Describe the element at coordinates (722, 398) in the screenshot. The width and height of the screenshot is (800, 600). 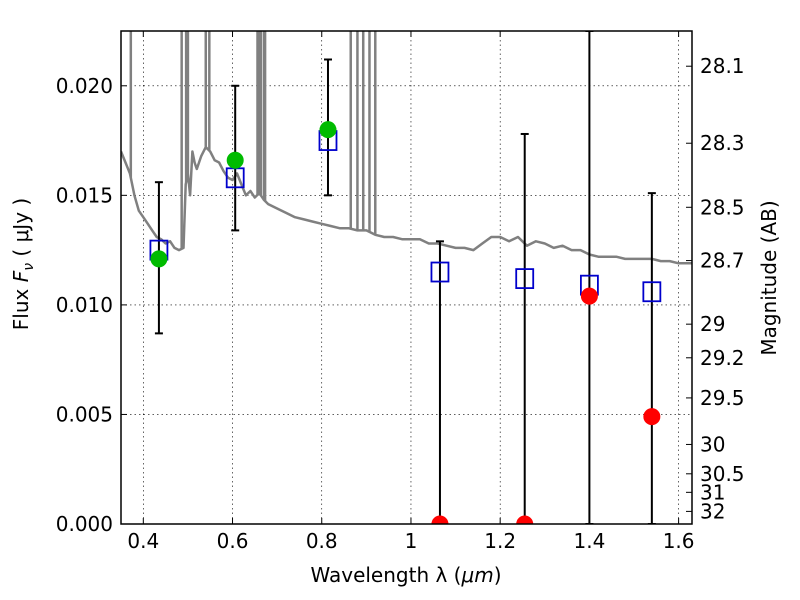
I see `y2-tick-label: 29.5` at that location.